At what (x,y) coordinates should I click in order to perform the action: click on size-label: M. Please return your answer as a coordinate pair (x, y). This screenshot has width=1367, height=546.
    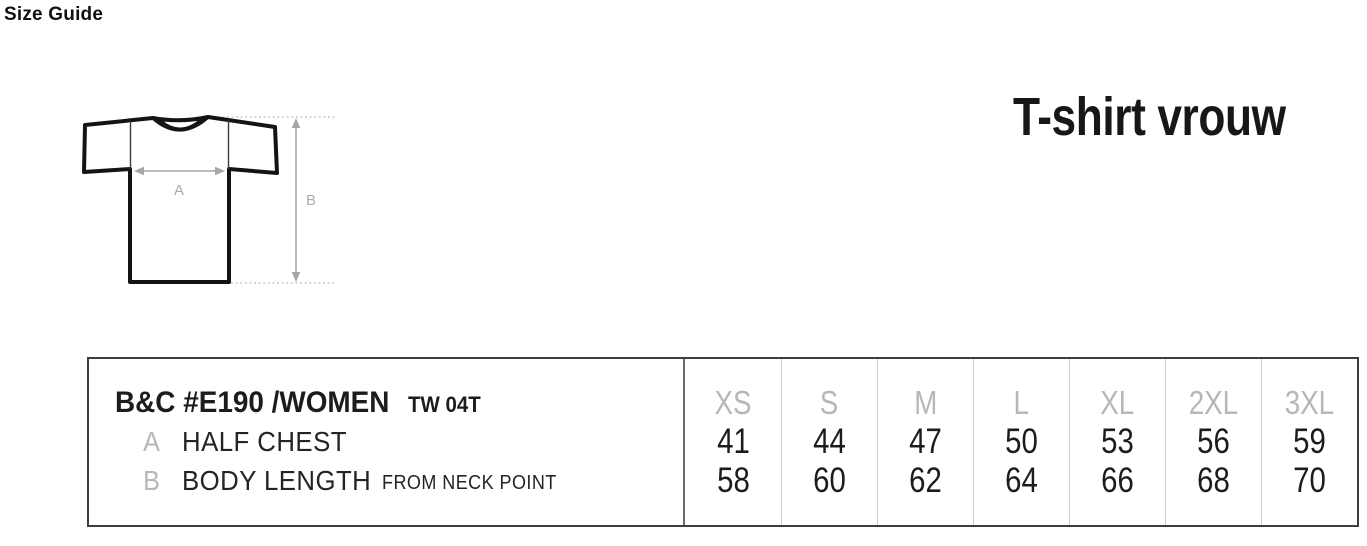
    Looking at the image, I should click on (925, 402).